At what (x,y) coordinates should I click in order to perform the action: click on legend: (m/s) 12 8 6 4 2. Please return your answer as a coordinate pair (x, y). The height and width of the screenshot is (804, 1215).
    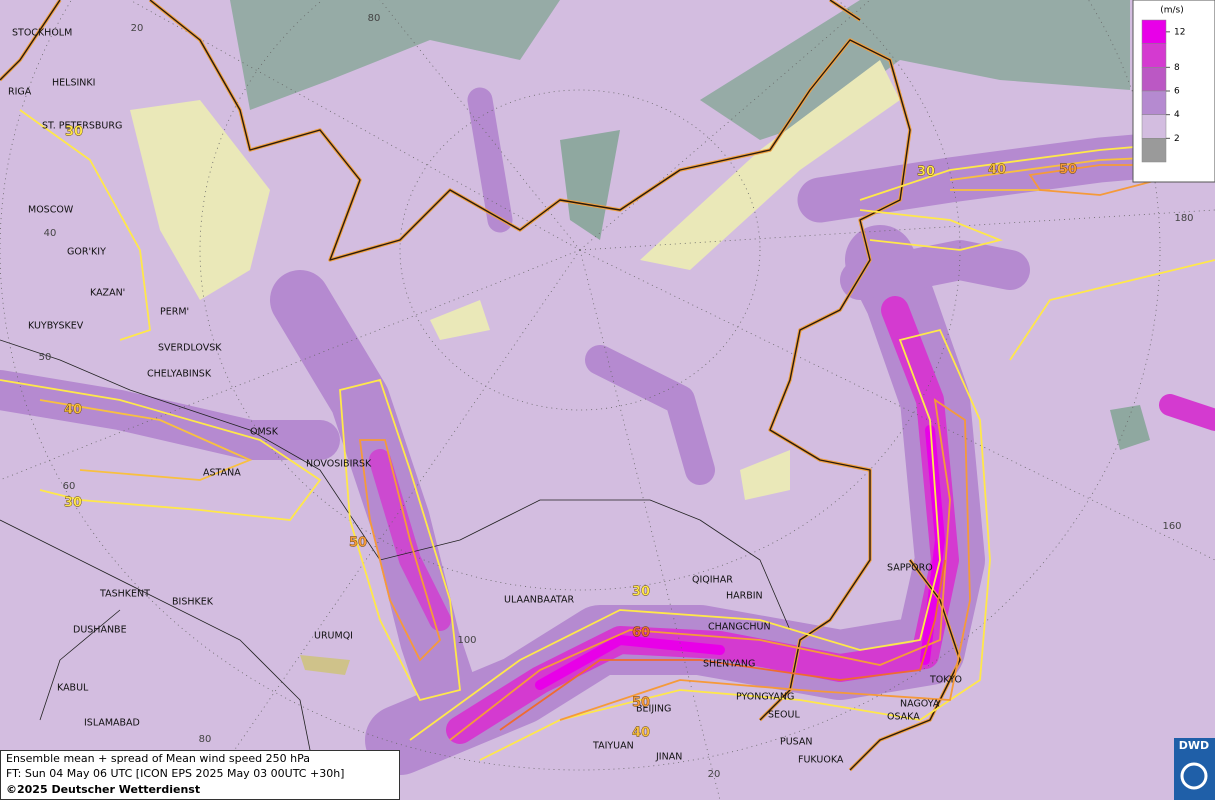
    Looking at the image, I should click on (1173, 91).